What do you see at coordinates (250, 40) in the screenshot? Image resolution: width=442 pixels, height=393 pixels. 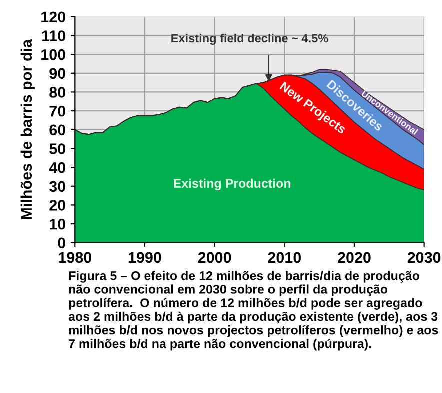 I see `annotation: Existing field decline ~ 4.5%` at bounding box center [250, 40].